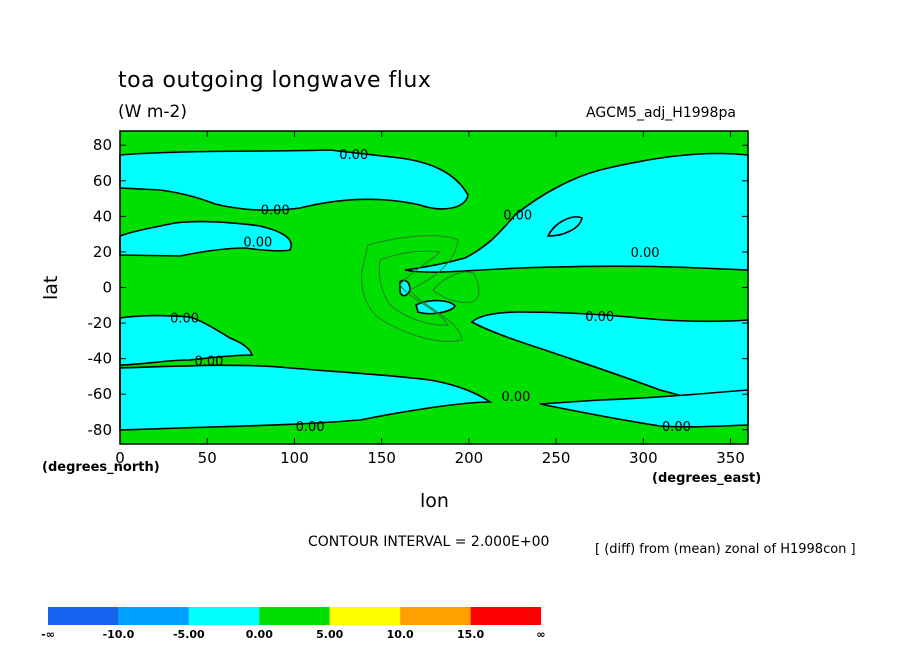  Describe the element at coordinates (609, 365) in the screenshot. I see `region-south-pacific-east` at that location.